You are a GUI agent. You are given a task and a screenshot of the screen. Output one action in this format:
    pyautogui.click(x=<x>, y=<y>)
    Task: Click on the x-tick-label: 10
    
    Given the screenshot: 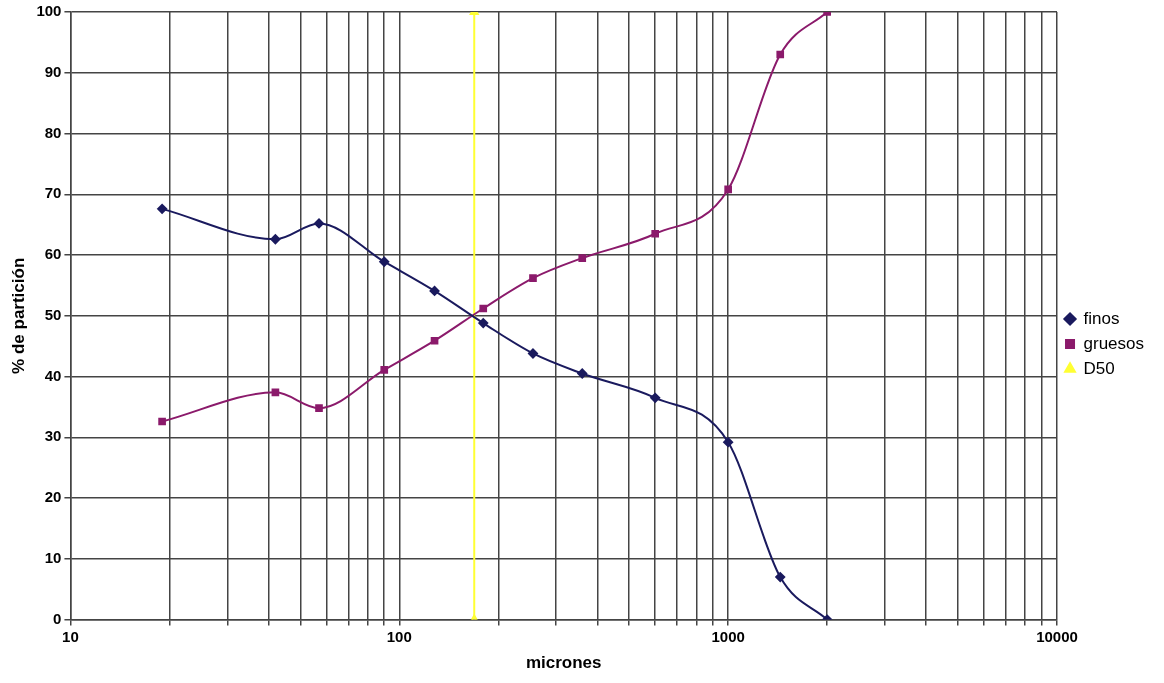 What is the action you would take?
    pyautogui.click(x=70, y=636)
    